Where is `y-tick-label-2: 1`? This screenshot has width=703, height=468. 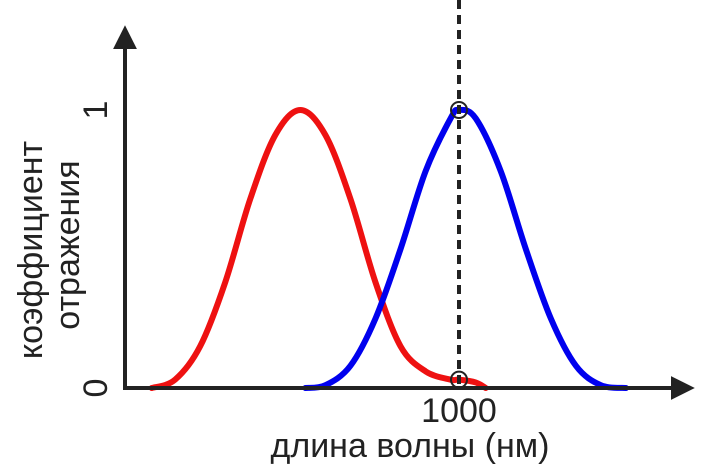
y-tick-label-2: 1 is located at coordinates (96, 110).